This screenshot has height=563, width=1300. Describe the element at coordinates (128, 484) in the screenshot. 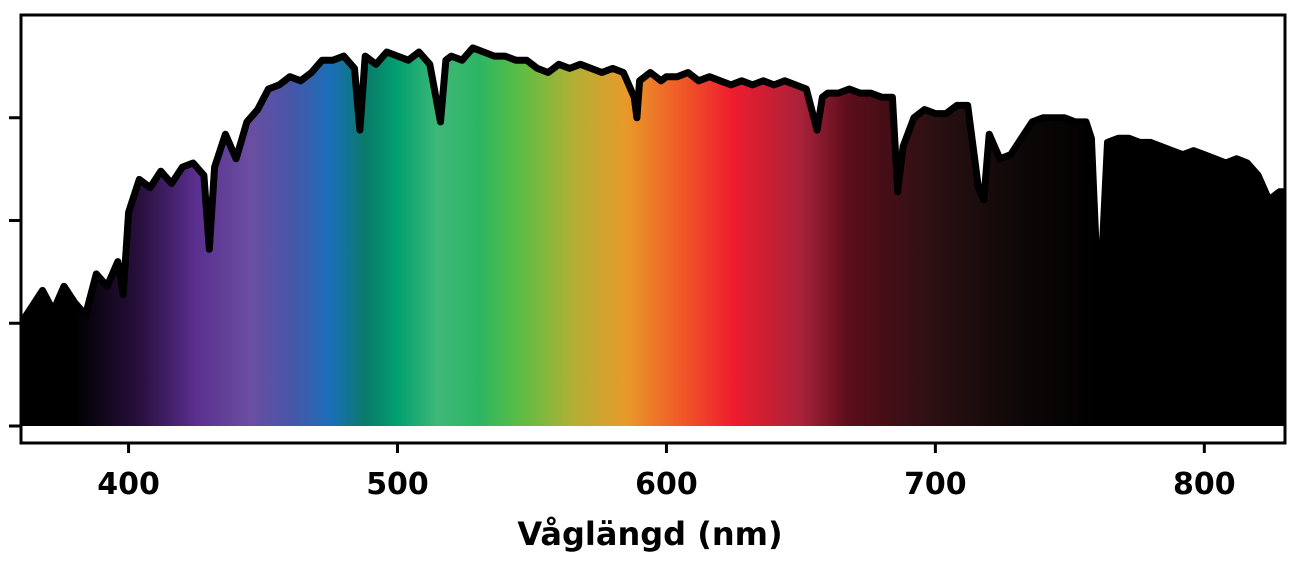

I see `x-tick-label: 400` at that location.